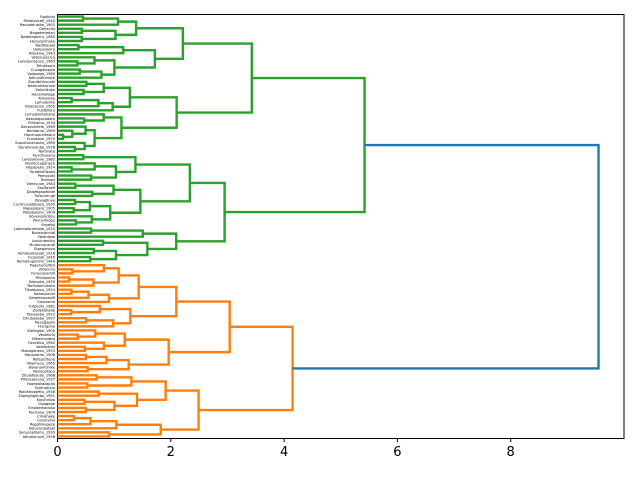  I want to click on x-tick-label: 0, so click(57, 452).